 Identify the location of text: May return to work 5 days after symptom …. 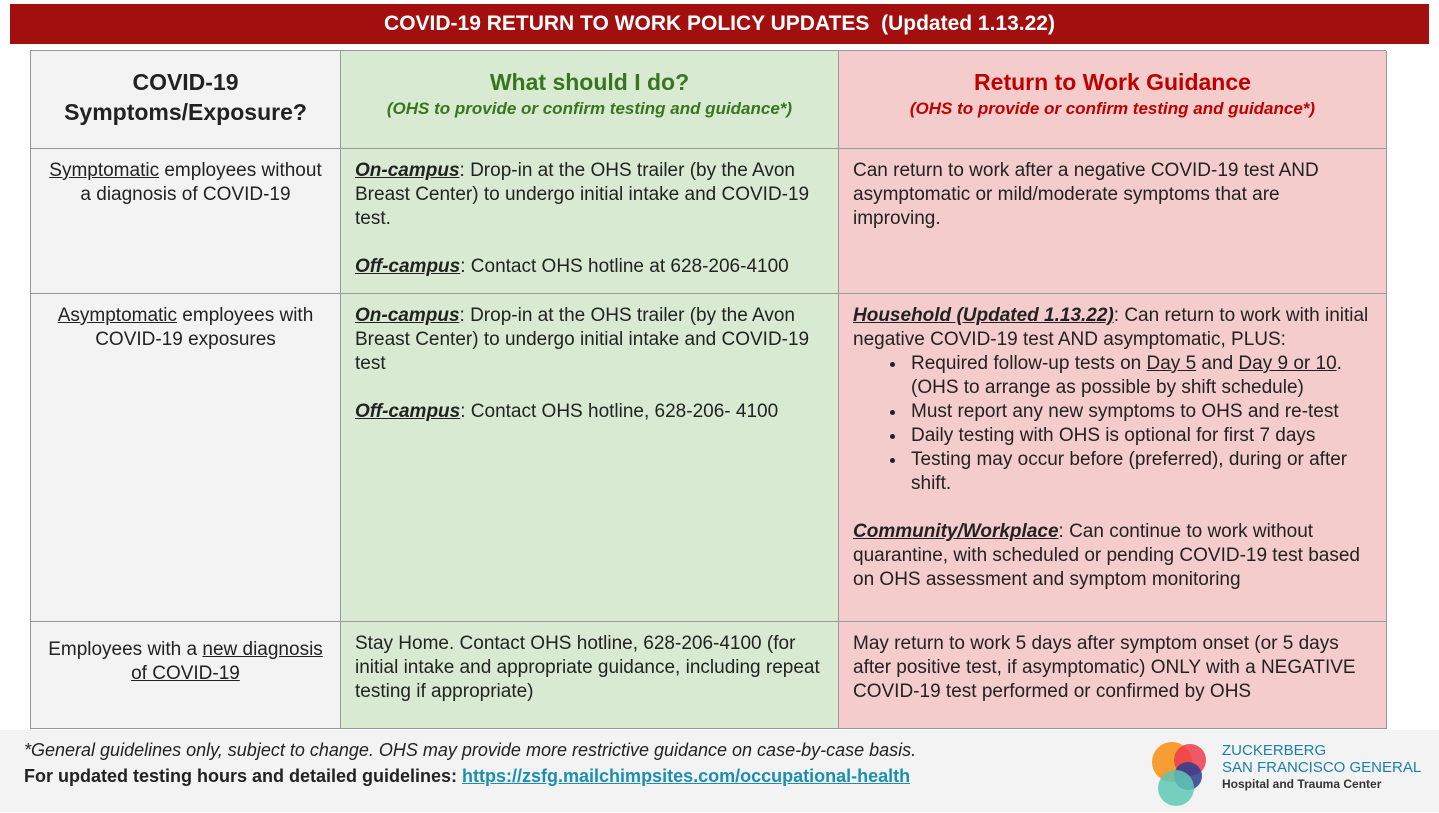
(1104, 667).